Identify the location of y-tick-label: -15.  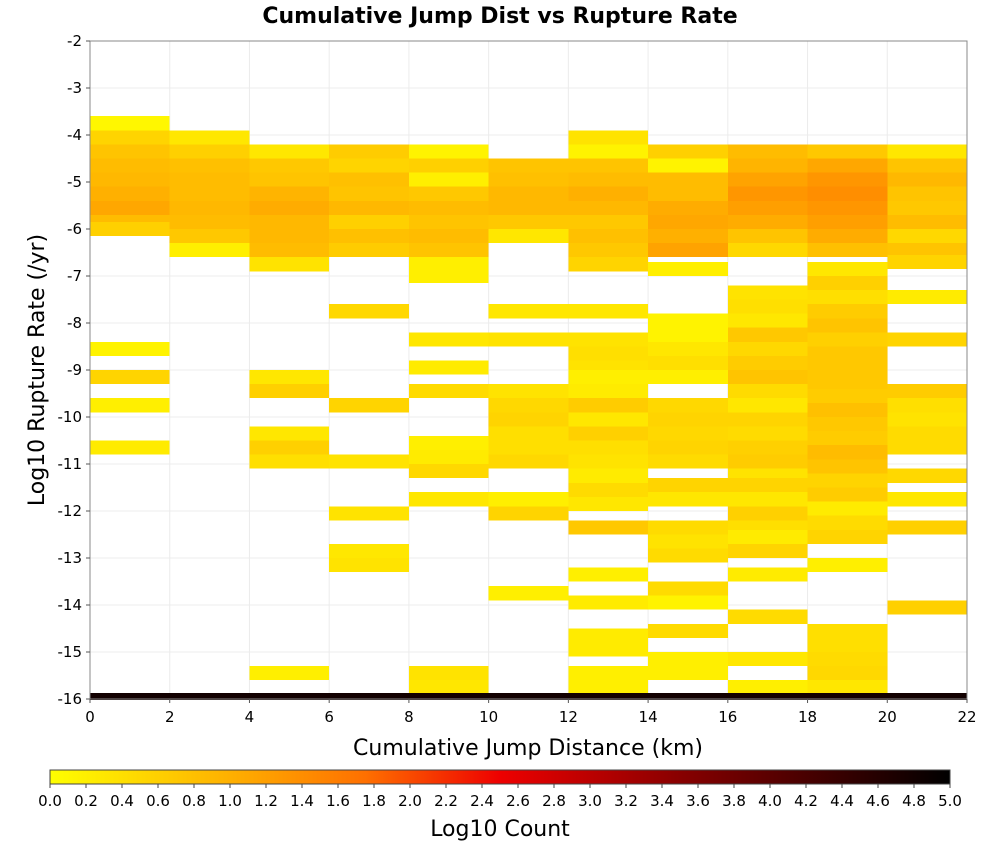
(70, 652).